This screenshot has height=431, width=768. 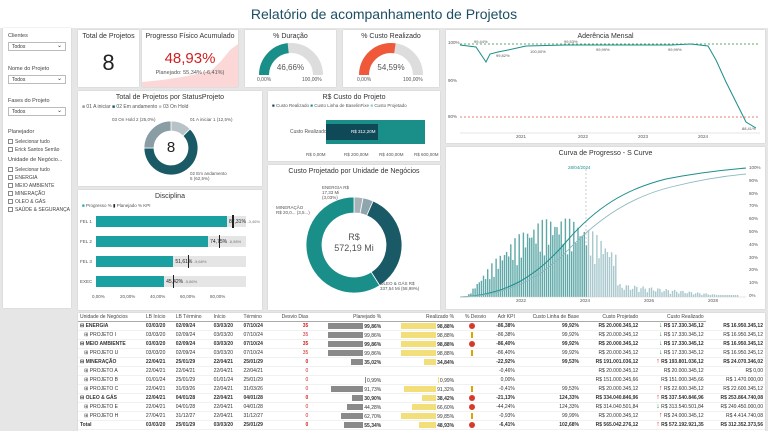 What do you see at coordinates (503, 55) in the screenshot?
I see `aderencia-point: 99,82%` at bounding box center [503, 55].